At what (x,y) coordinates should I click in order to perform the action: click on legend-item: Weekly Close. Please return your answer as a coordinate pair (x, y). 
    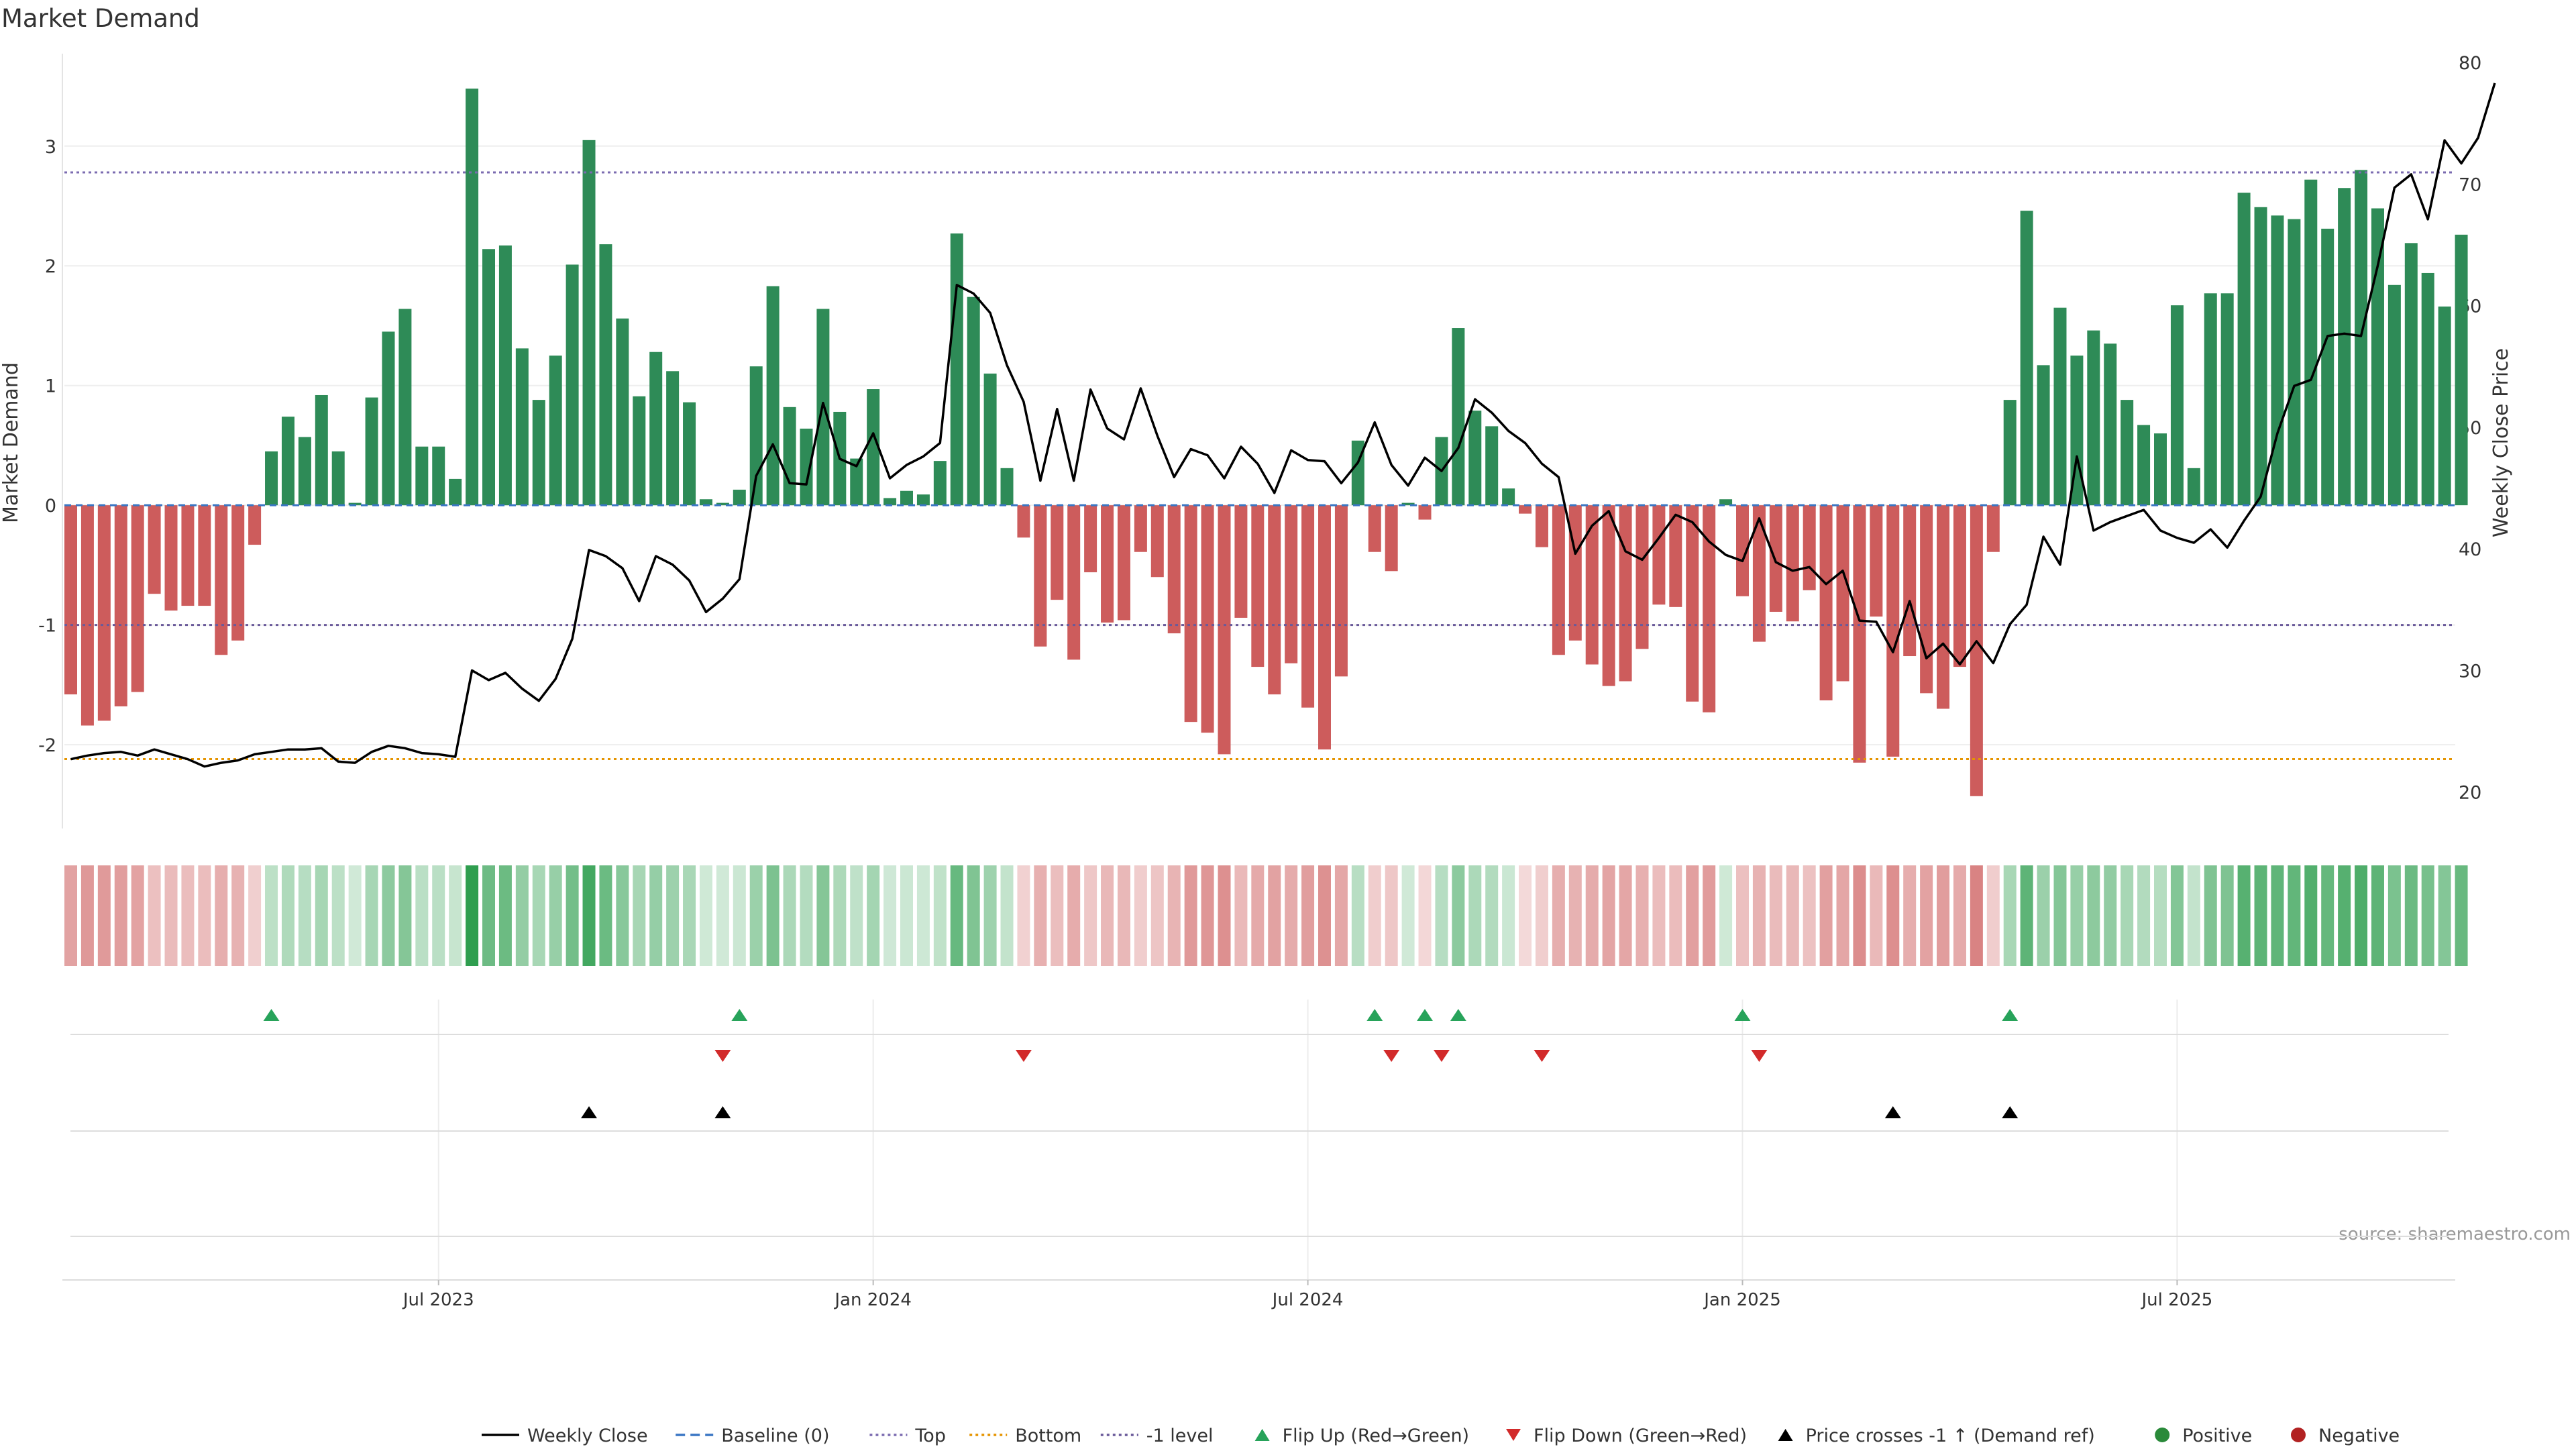
    Looking at the image, I should click on (565, 1436).